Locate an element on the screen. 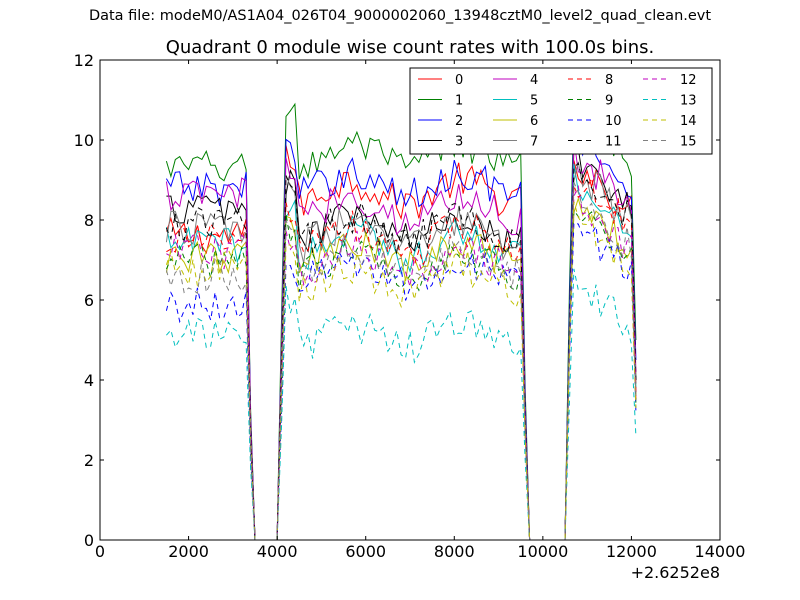  legend-label-14: 14 is located at coordinates (688, 121).